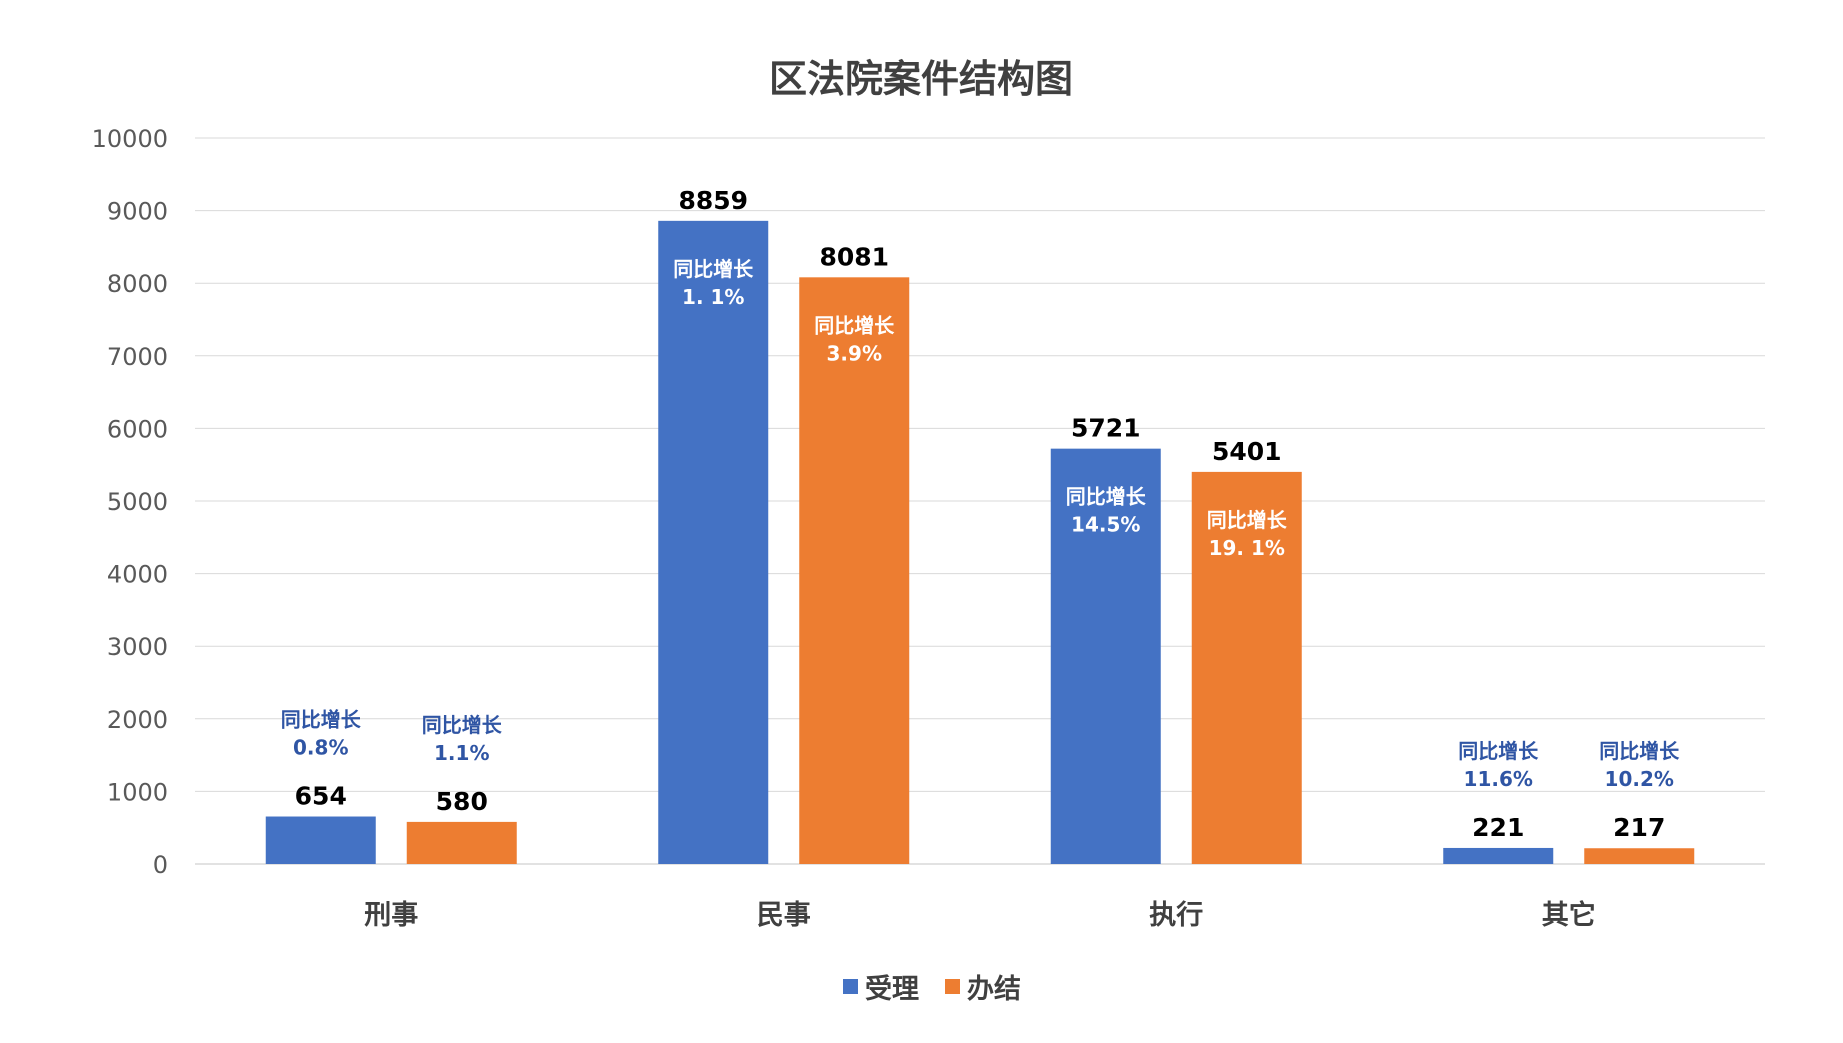  I want to click on growth-annotation-value: 3.9%, so click(854, 353).